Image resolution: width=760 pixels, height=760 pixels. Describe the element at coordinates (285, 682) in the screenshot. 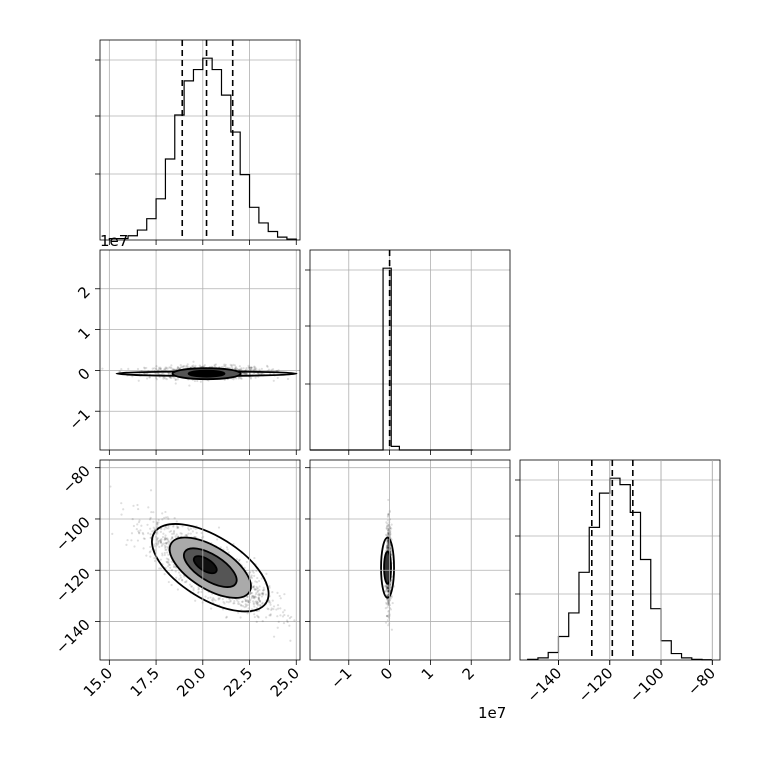

I see `x-tick-label: 25.0` at that location.